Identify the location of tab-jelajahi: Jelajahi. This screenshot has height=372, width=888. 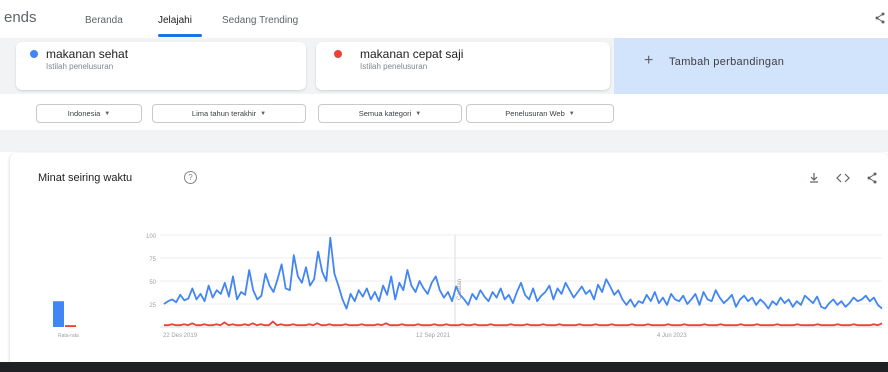
(175, 20).